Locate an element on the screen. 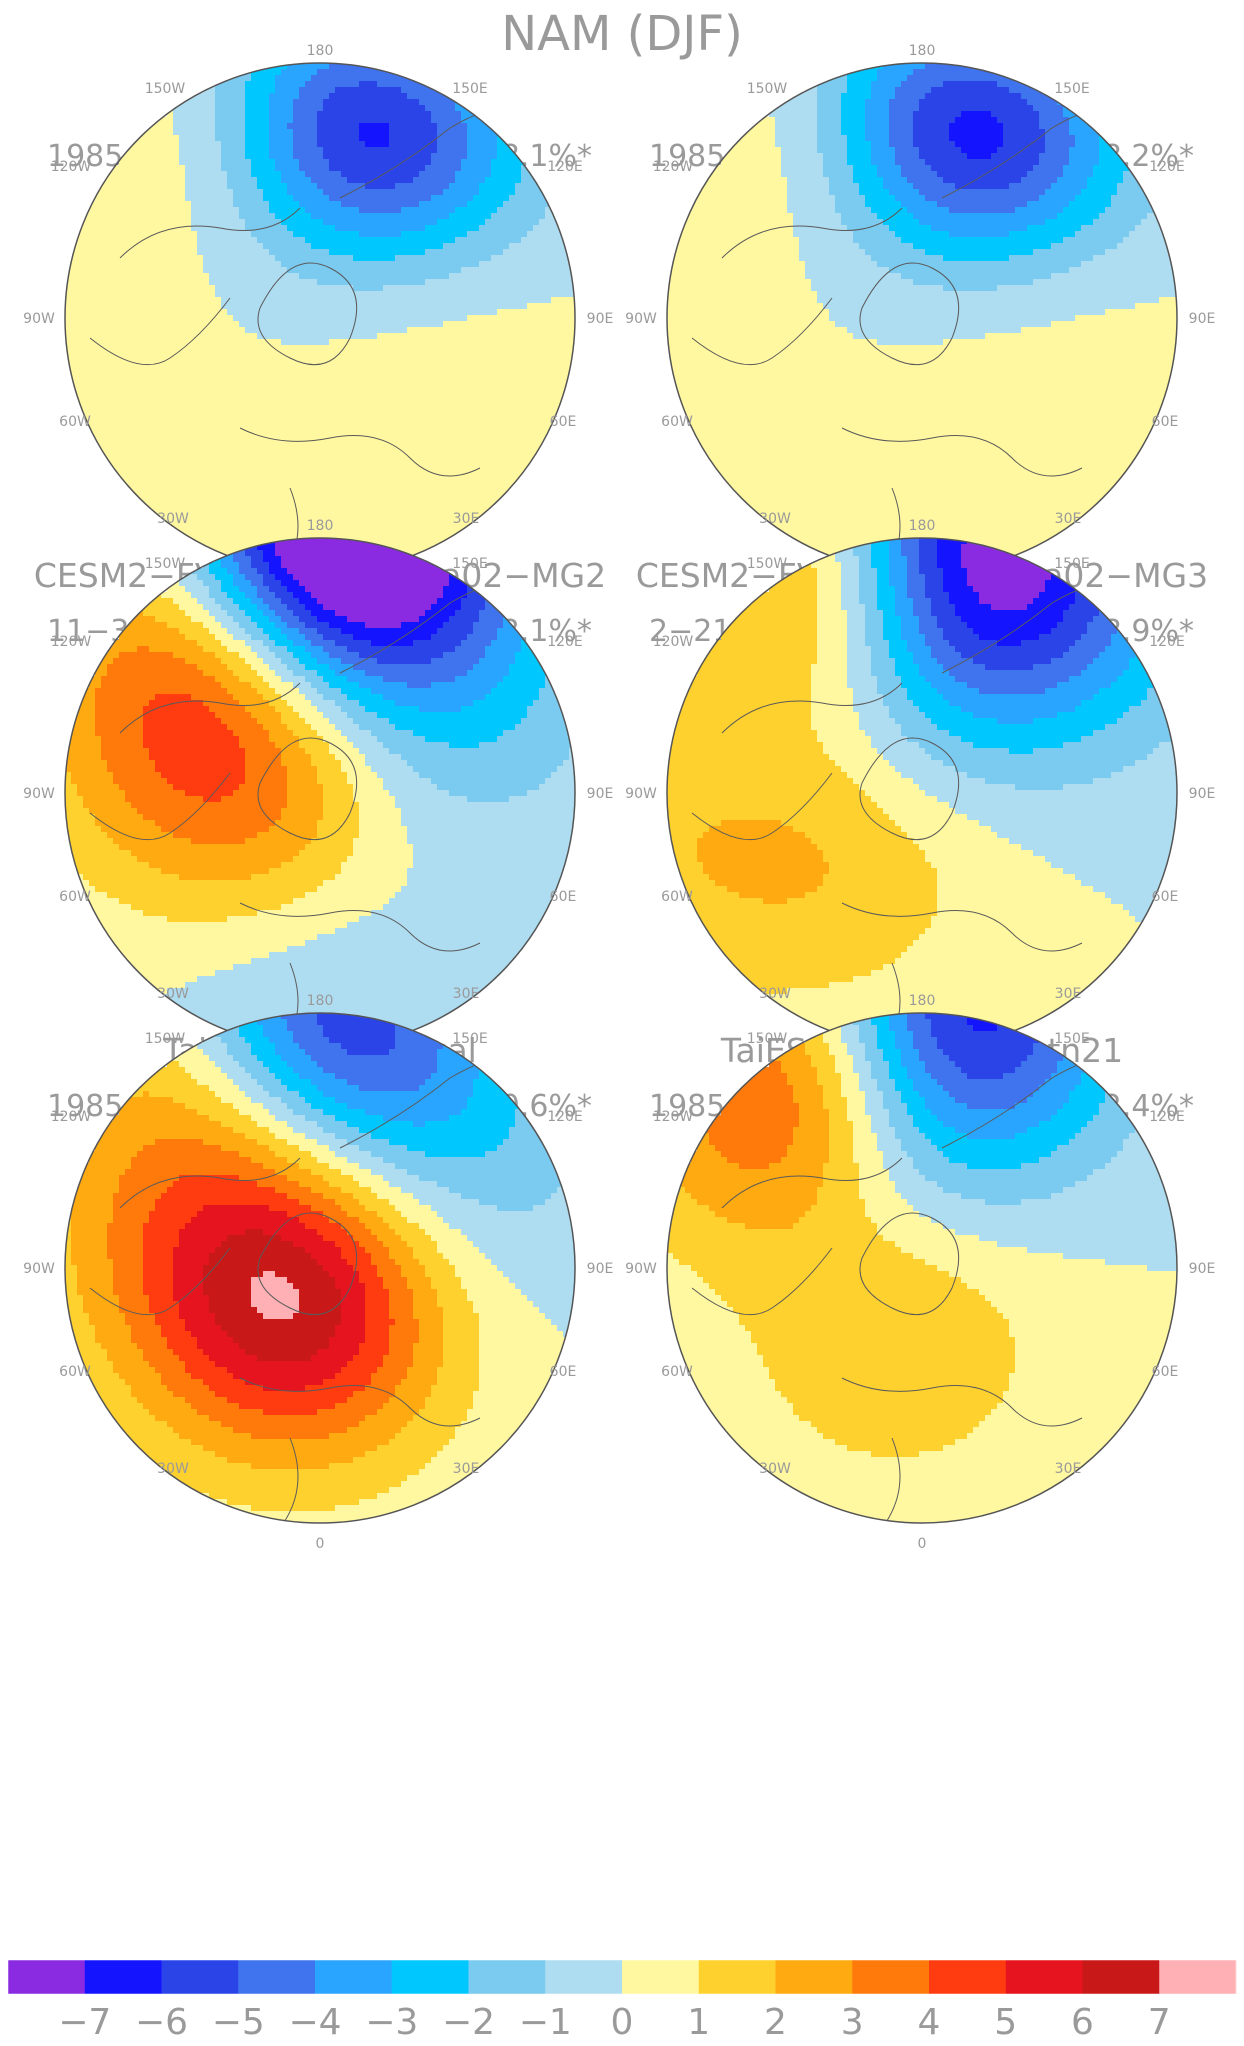 This screenshot has height=2046, width=1244. colorbar-tick-label: −4 is located at coordinates (314, 2022).